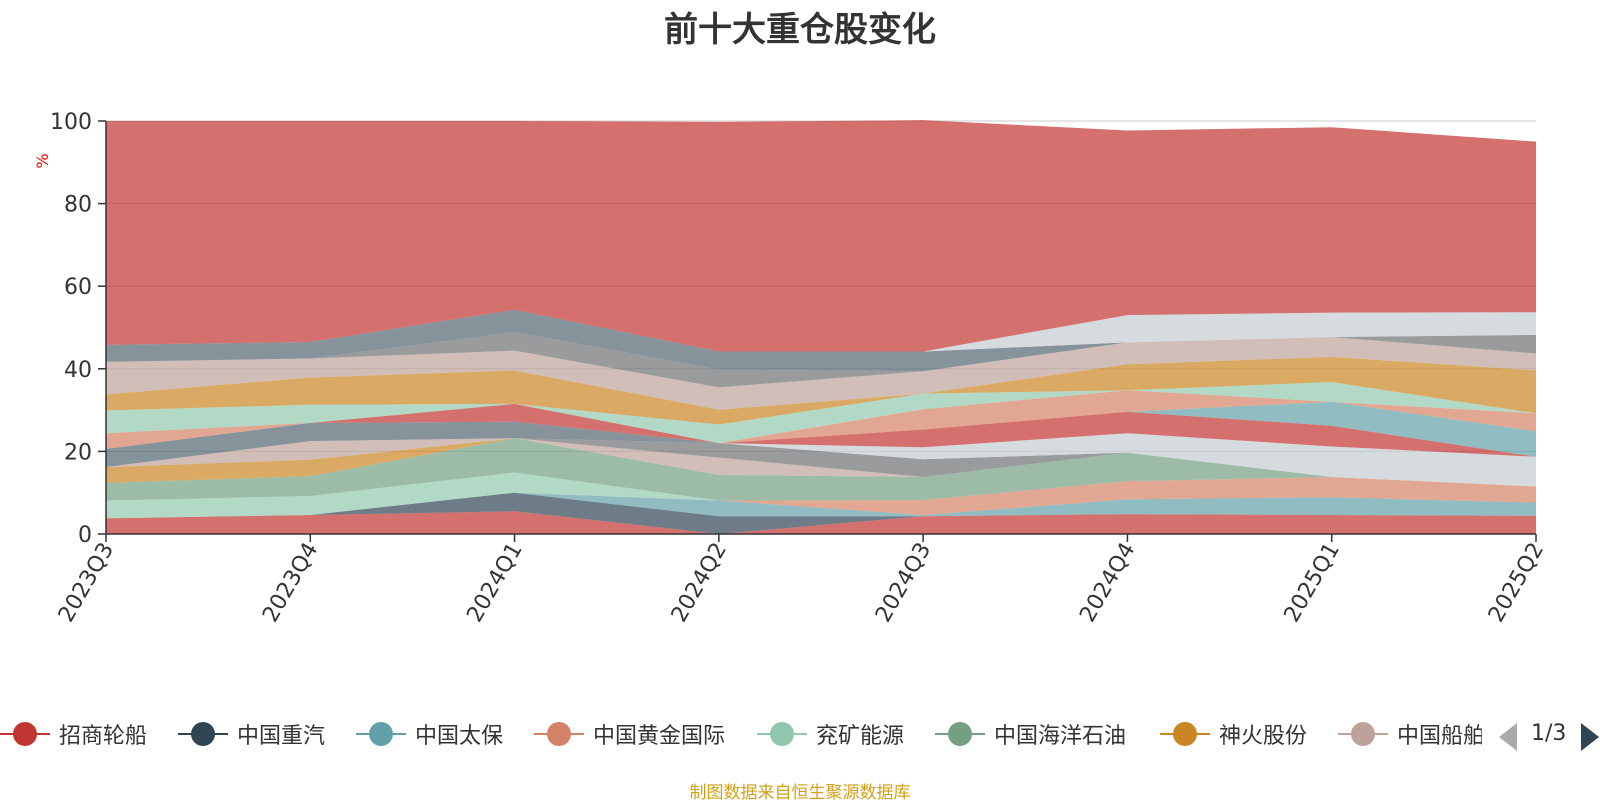 The image size is (1600, 803). What do you see at coordinates (290, 583) in the screenshot?
I see `x-tick-label-1: 2023Q4` at bounding box center [290, 583].